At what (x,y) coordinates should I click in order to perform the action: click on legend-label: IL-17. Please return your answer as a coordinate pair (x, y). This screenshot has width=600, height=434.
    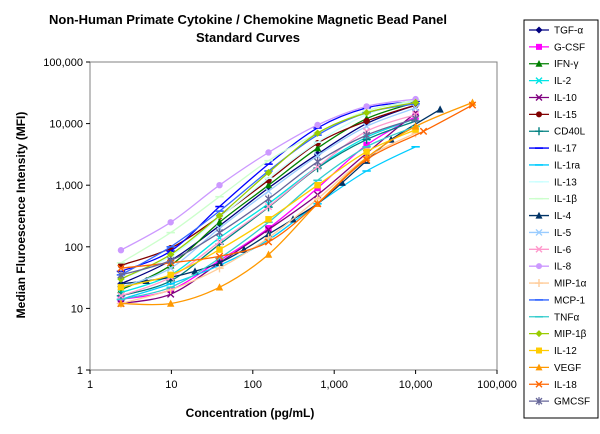
    Looking at the image, I should click on (565, 149).